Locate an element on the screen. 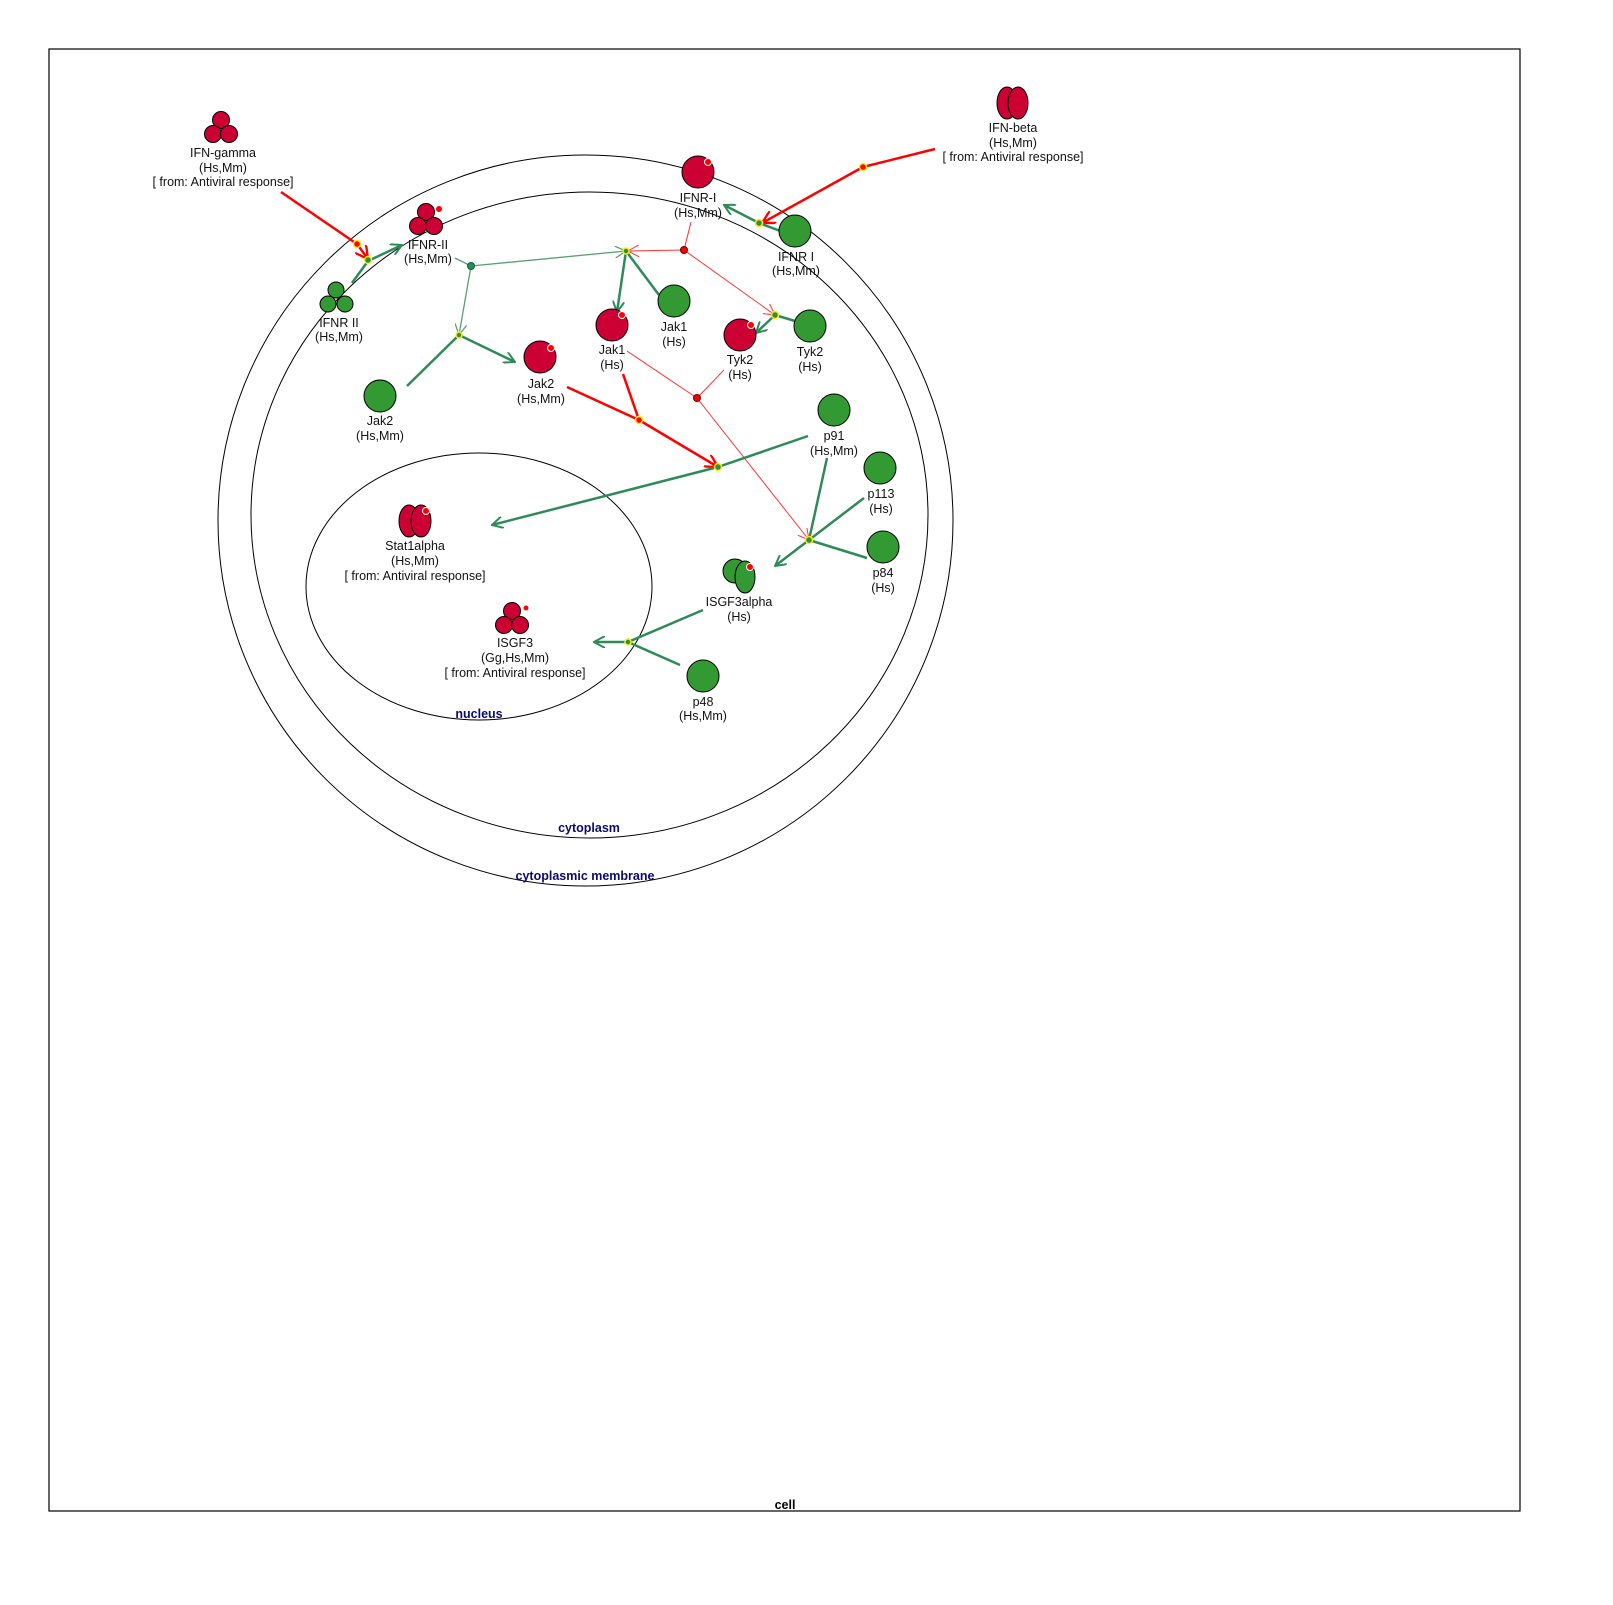  edges is located at coordinates (608, 407).